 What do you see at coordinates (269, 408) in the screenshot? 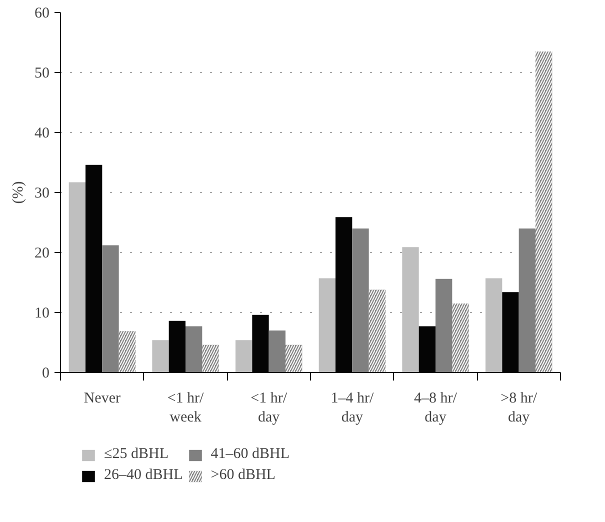
I see `x-tick-label: <1 hr/ day` at bounding box center [269, 408].